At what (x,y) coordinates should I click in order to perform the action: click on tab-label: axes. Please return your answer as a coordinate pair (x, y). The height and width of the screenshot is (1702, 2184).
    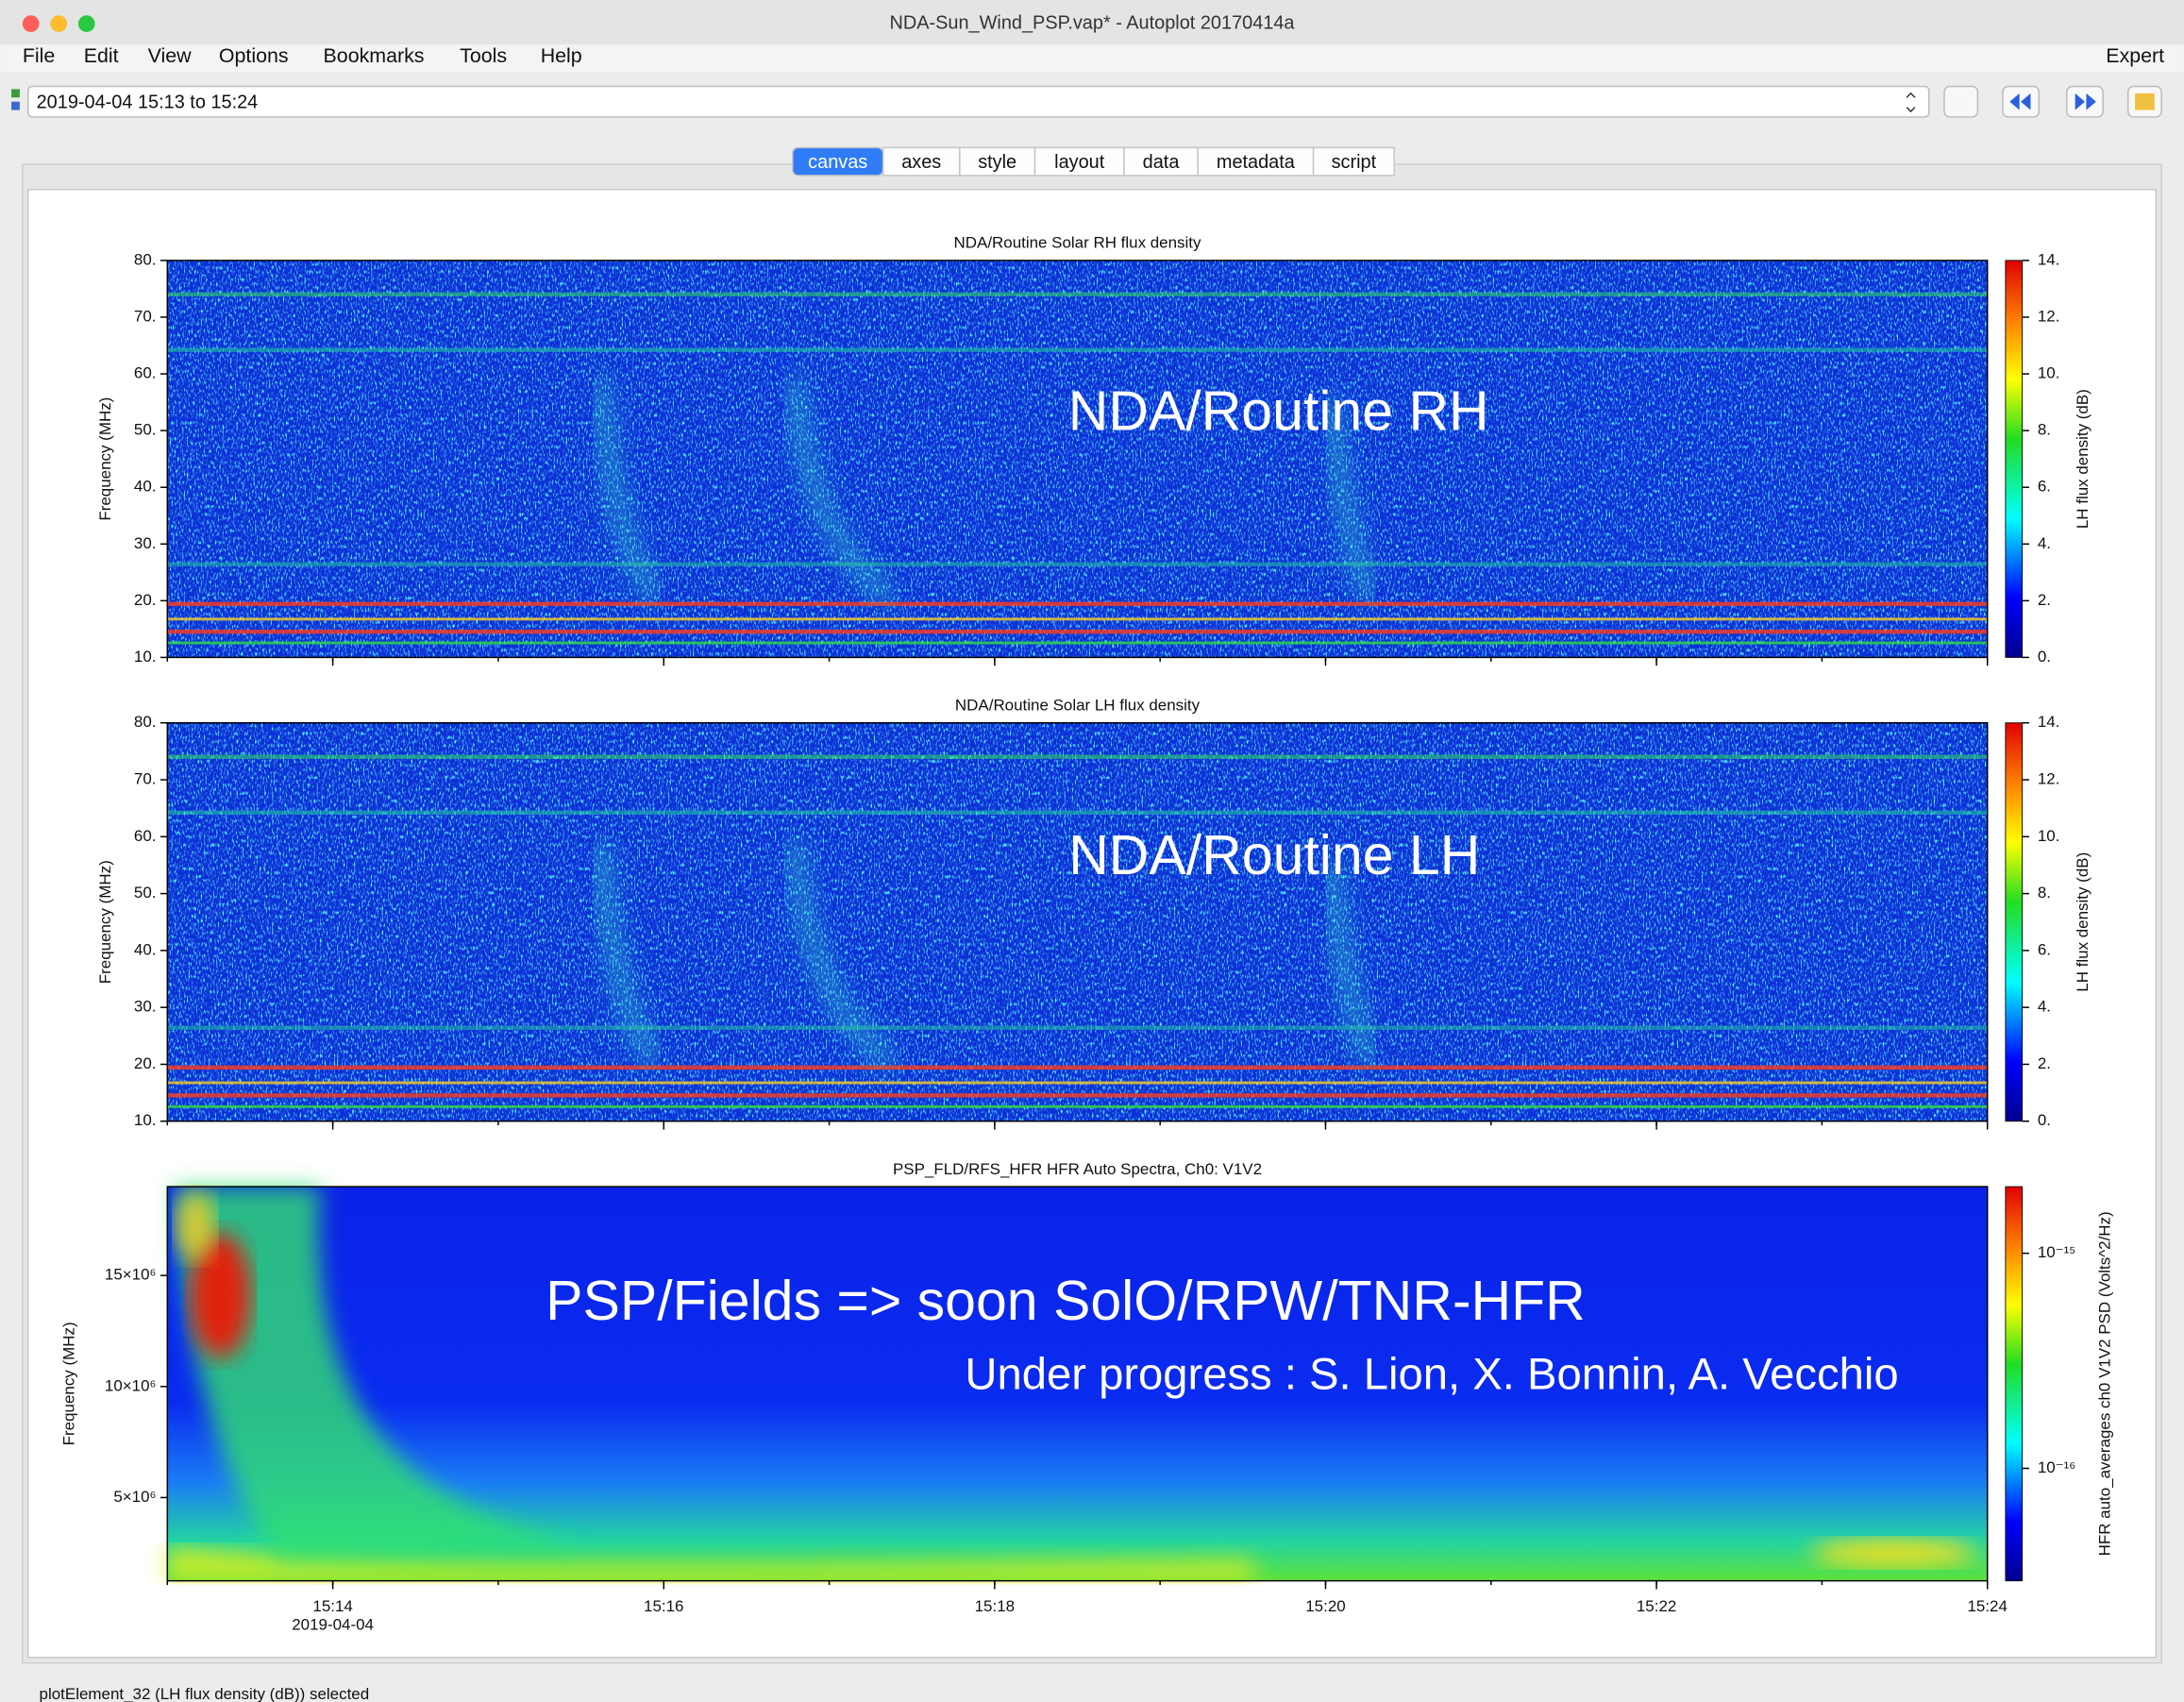
    Looking at the image, I should click on (921, 162).